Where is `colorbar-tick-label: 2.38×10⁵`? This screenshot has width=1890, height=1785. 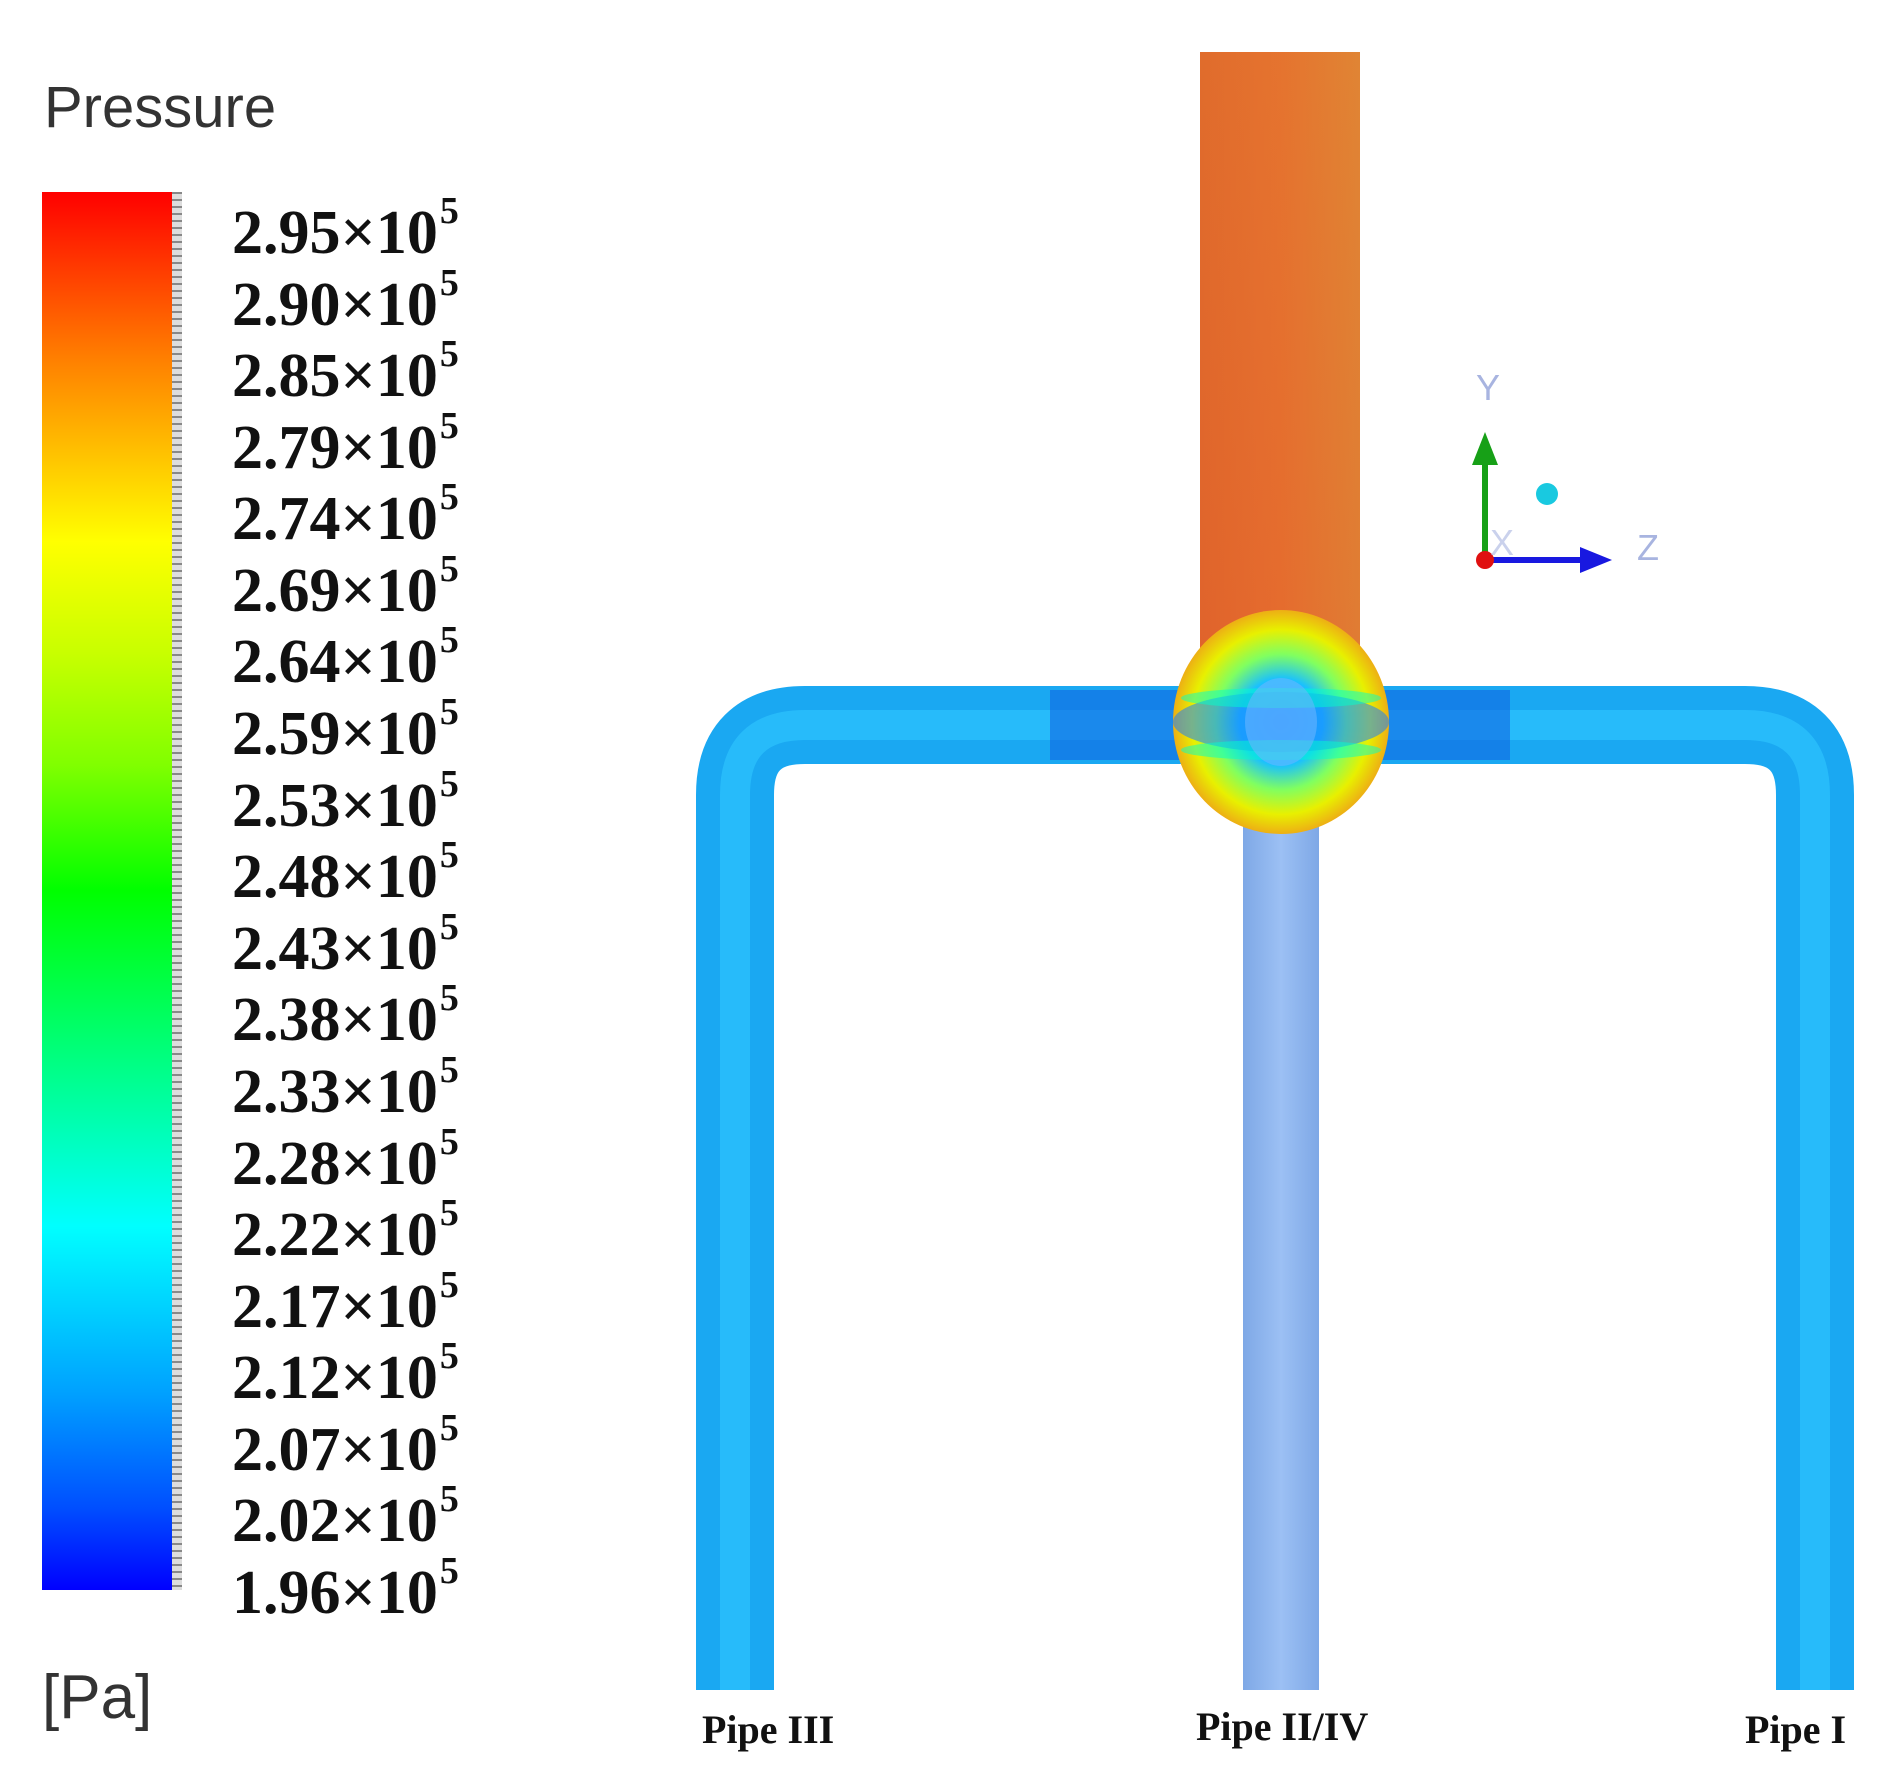
colorbar-tick-label: 2.38×10⁵ is located at coordinates (345, 1015).